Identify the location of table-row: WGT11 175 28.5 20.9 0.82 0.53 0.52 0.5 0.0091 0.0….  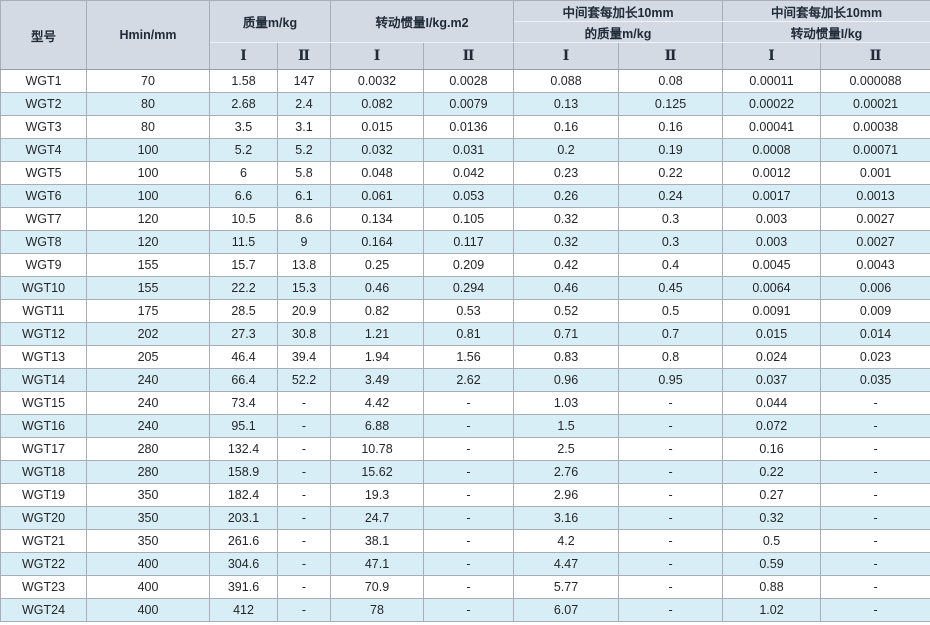
(465, 311).